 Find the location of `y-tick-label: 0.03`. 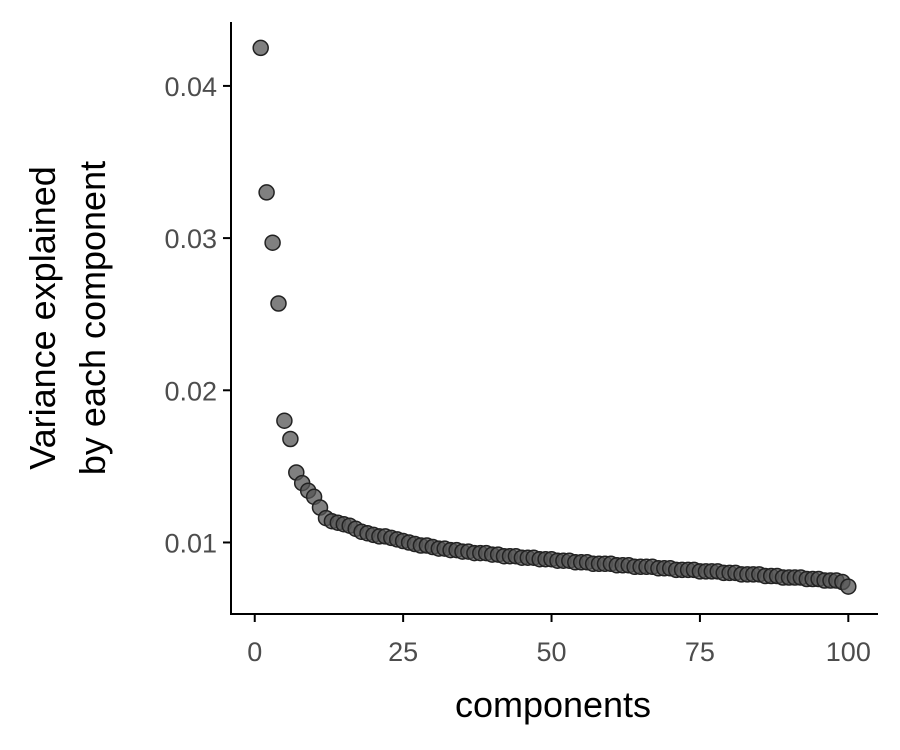

y-tick-label: 0.03 is located at coordinates (190, 239).